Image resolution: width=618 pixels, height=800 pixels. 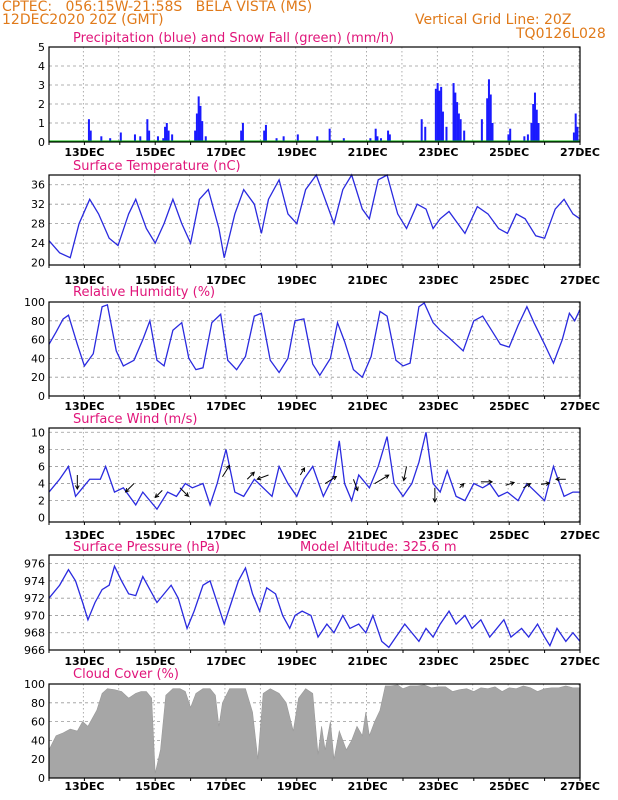 I want to click on y-tick-label: 20, so click(x=38, y=377).